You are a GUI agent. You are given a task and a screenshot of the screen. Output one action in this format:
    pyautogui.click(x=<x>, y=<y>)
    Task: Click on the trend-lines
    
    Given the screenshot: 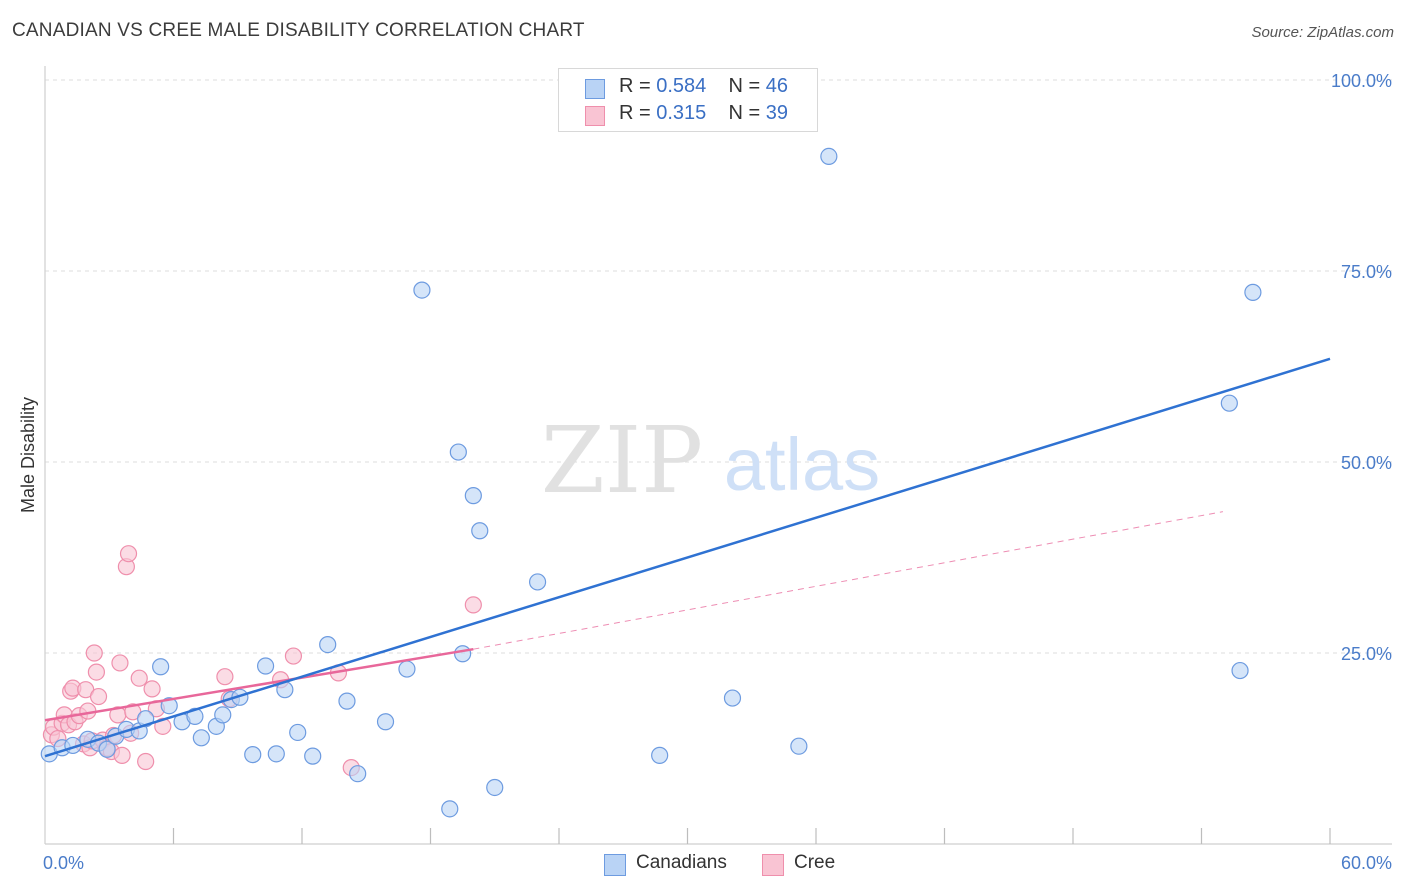 What is the action you would take?
    pyautogui.click(x=848, y=580)
    